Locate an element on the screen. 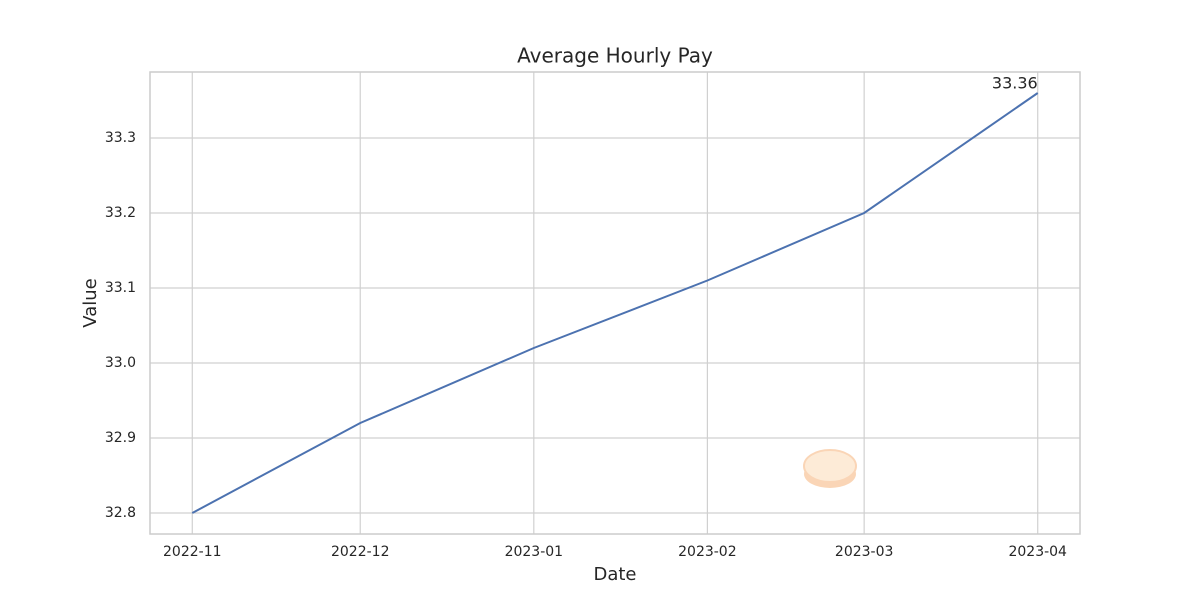 This screenshot has width=1200, height=600. x-tick-label: 2023-01 is located at coordinates (534, 552).